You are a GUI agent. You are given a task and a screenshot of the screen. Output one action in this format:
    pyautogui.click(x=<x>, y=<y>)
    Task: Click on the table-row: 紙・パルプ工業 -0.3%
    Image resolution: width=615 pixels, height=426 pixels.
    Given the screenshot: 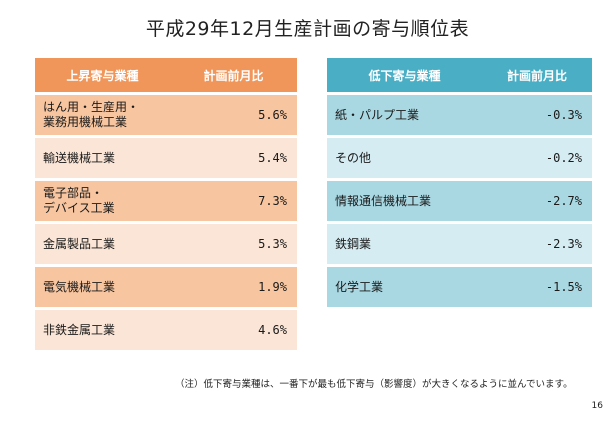 What is the action you would take?
    pyautogui.click(x=459, y=115)
    